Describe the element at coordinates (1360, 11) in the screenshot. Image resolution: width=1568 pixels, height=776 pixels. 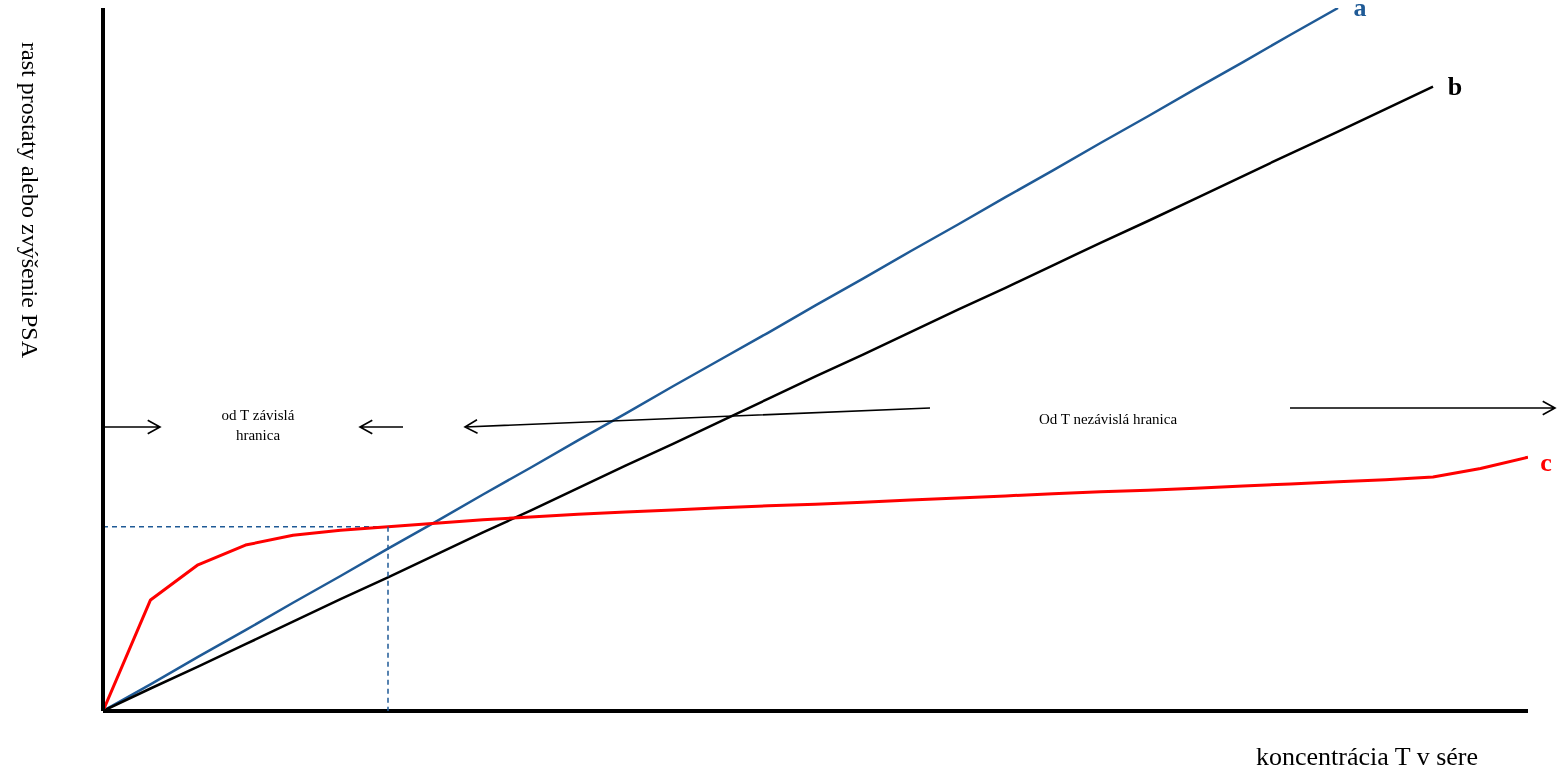
I see `series-label: a` at that location.